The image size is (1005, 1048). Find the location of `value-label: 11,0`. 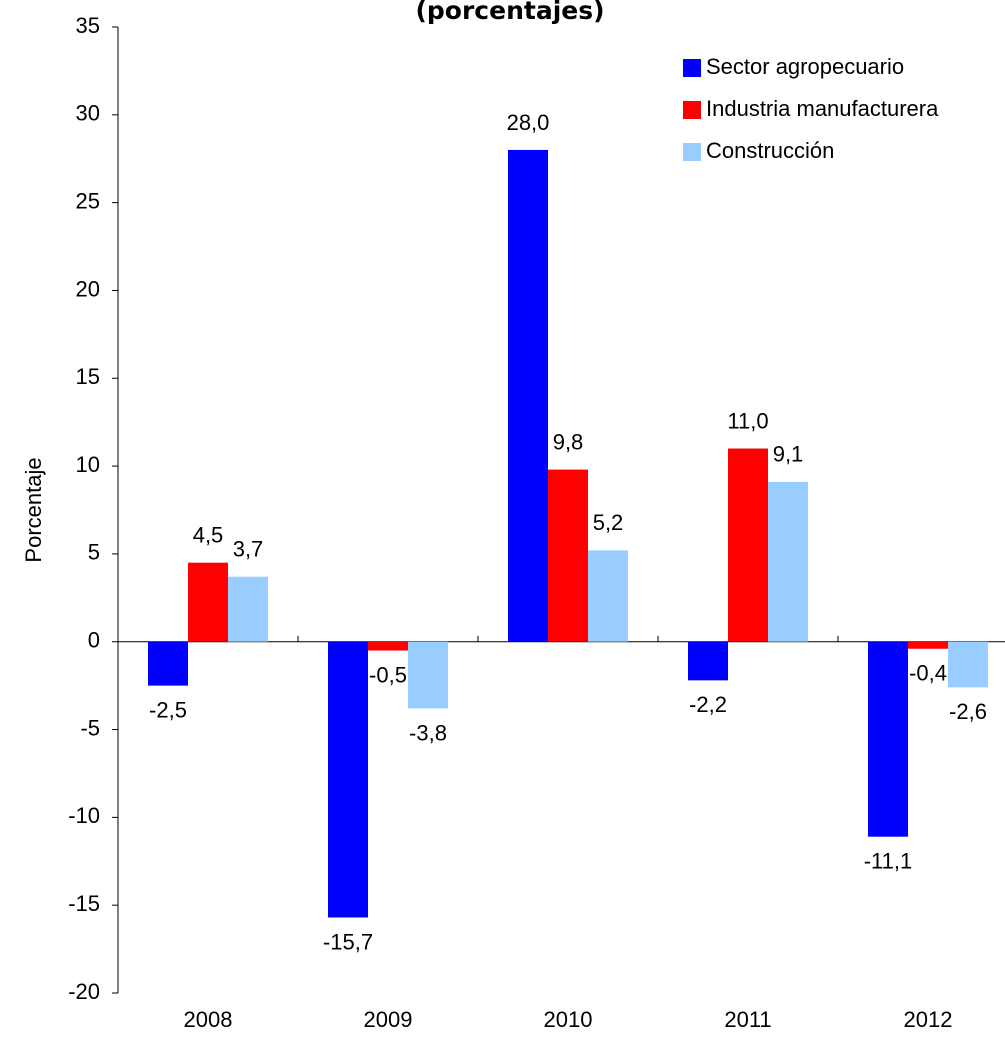

value-label: 11,0 is located at coordinates (747, 420).